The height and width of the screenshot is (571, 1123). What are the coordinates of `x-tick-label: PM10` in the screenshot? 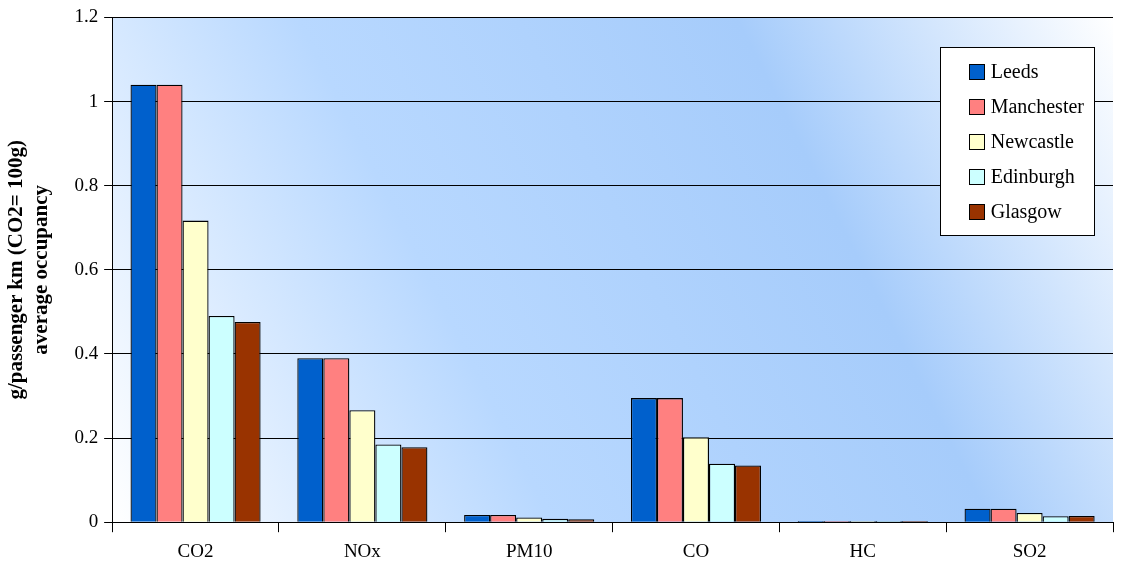 It's located at (529, 550).